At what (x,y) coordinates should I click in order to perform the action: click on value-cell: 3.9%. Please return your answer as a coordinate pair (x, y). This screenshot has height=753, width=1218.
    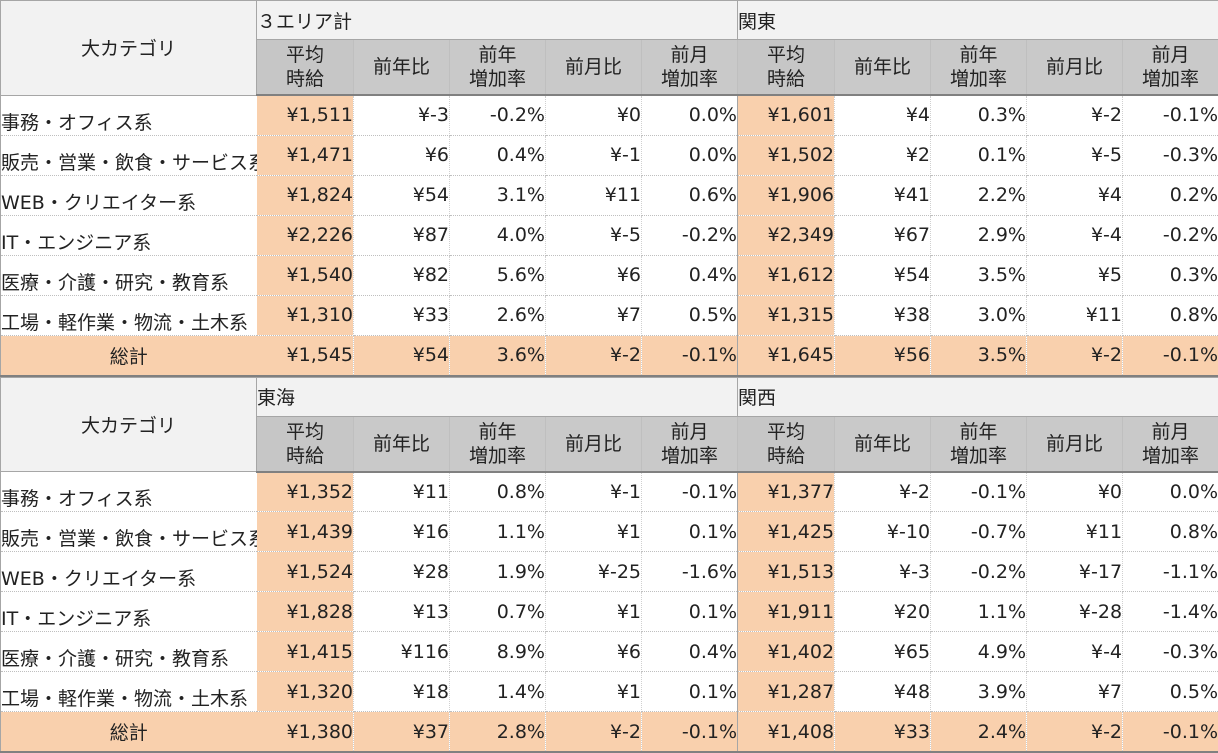
    Looking at the image, I should click on (979, 692).